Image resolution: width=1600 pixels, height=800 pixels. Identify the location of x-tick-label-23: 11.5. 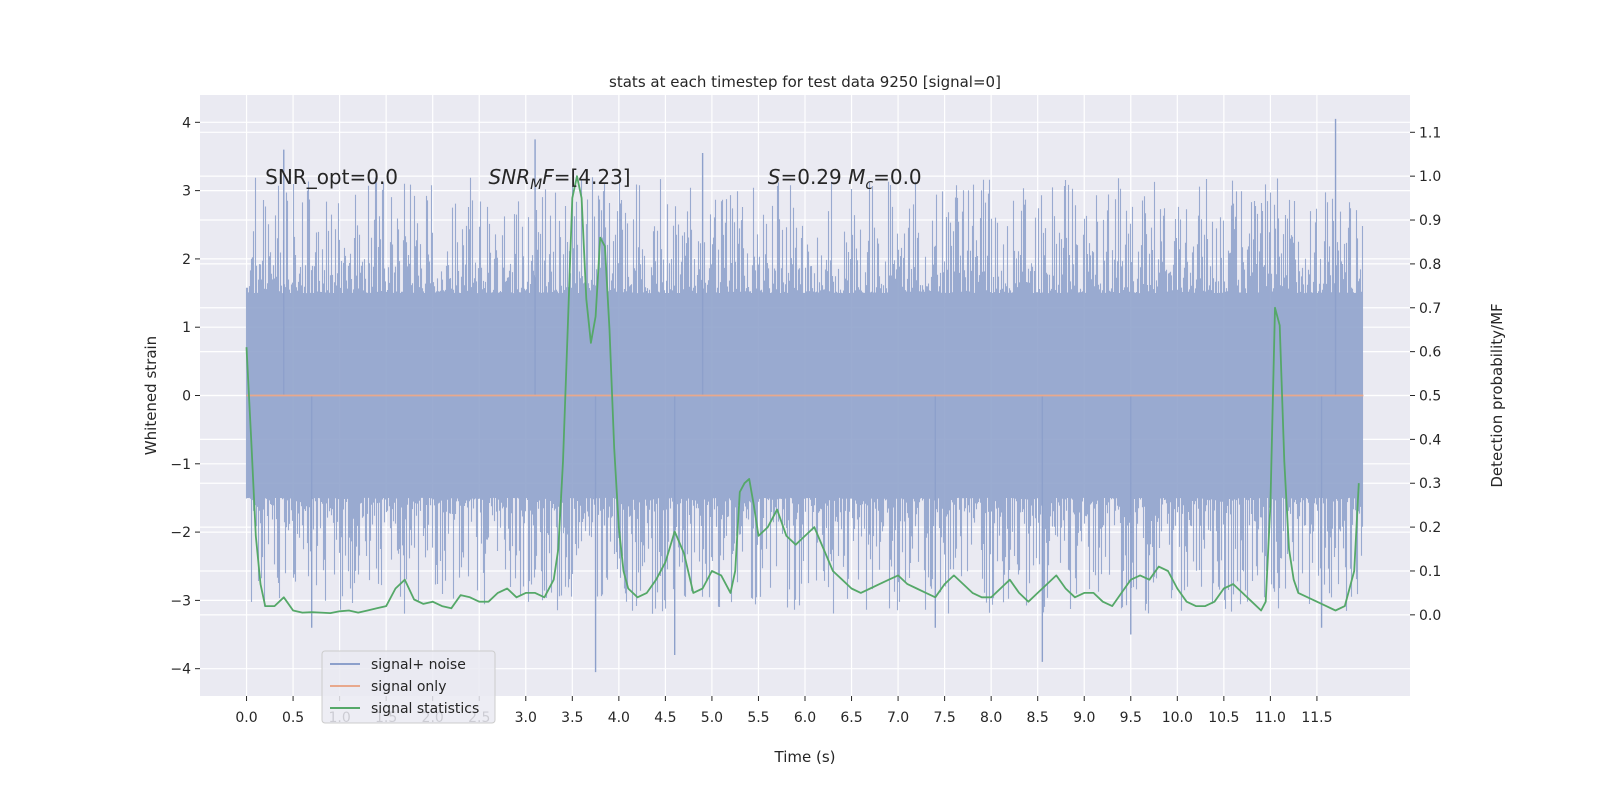
(1316, 718).